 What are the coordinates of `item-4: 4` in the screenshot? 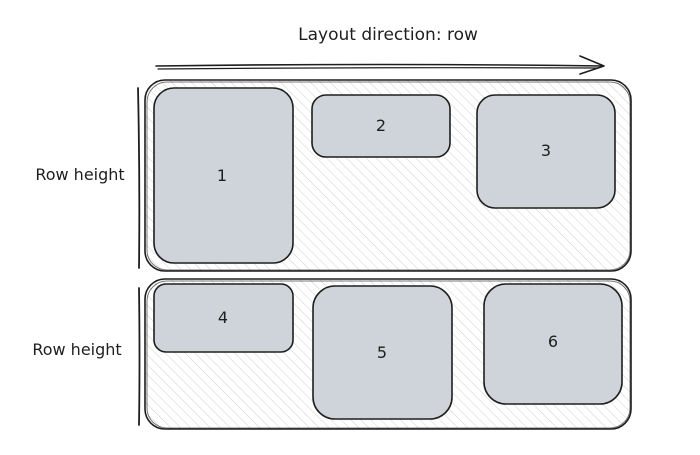 It's located at (223, 318).